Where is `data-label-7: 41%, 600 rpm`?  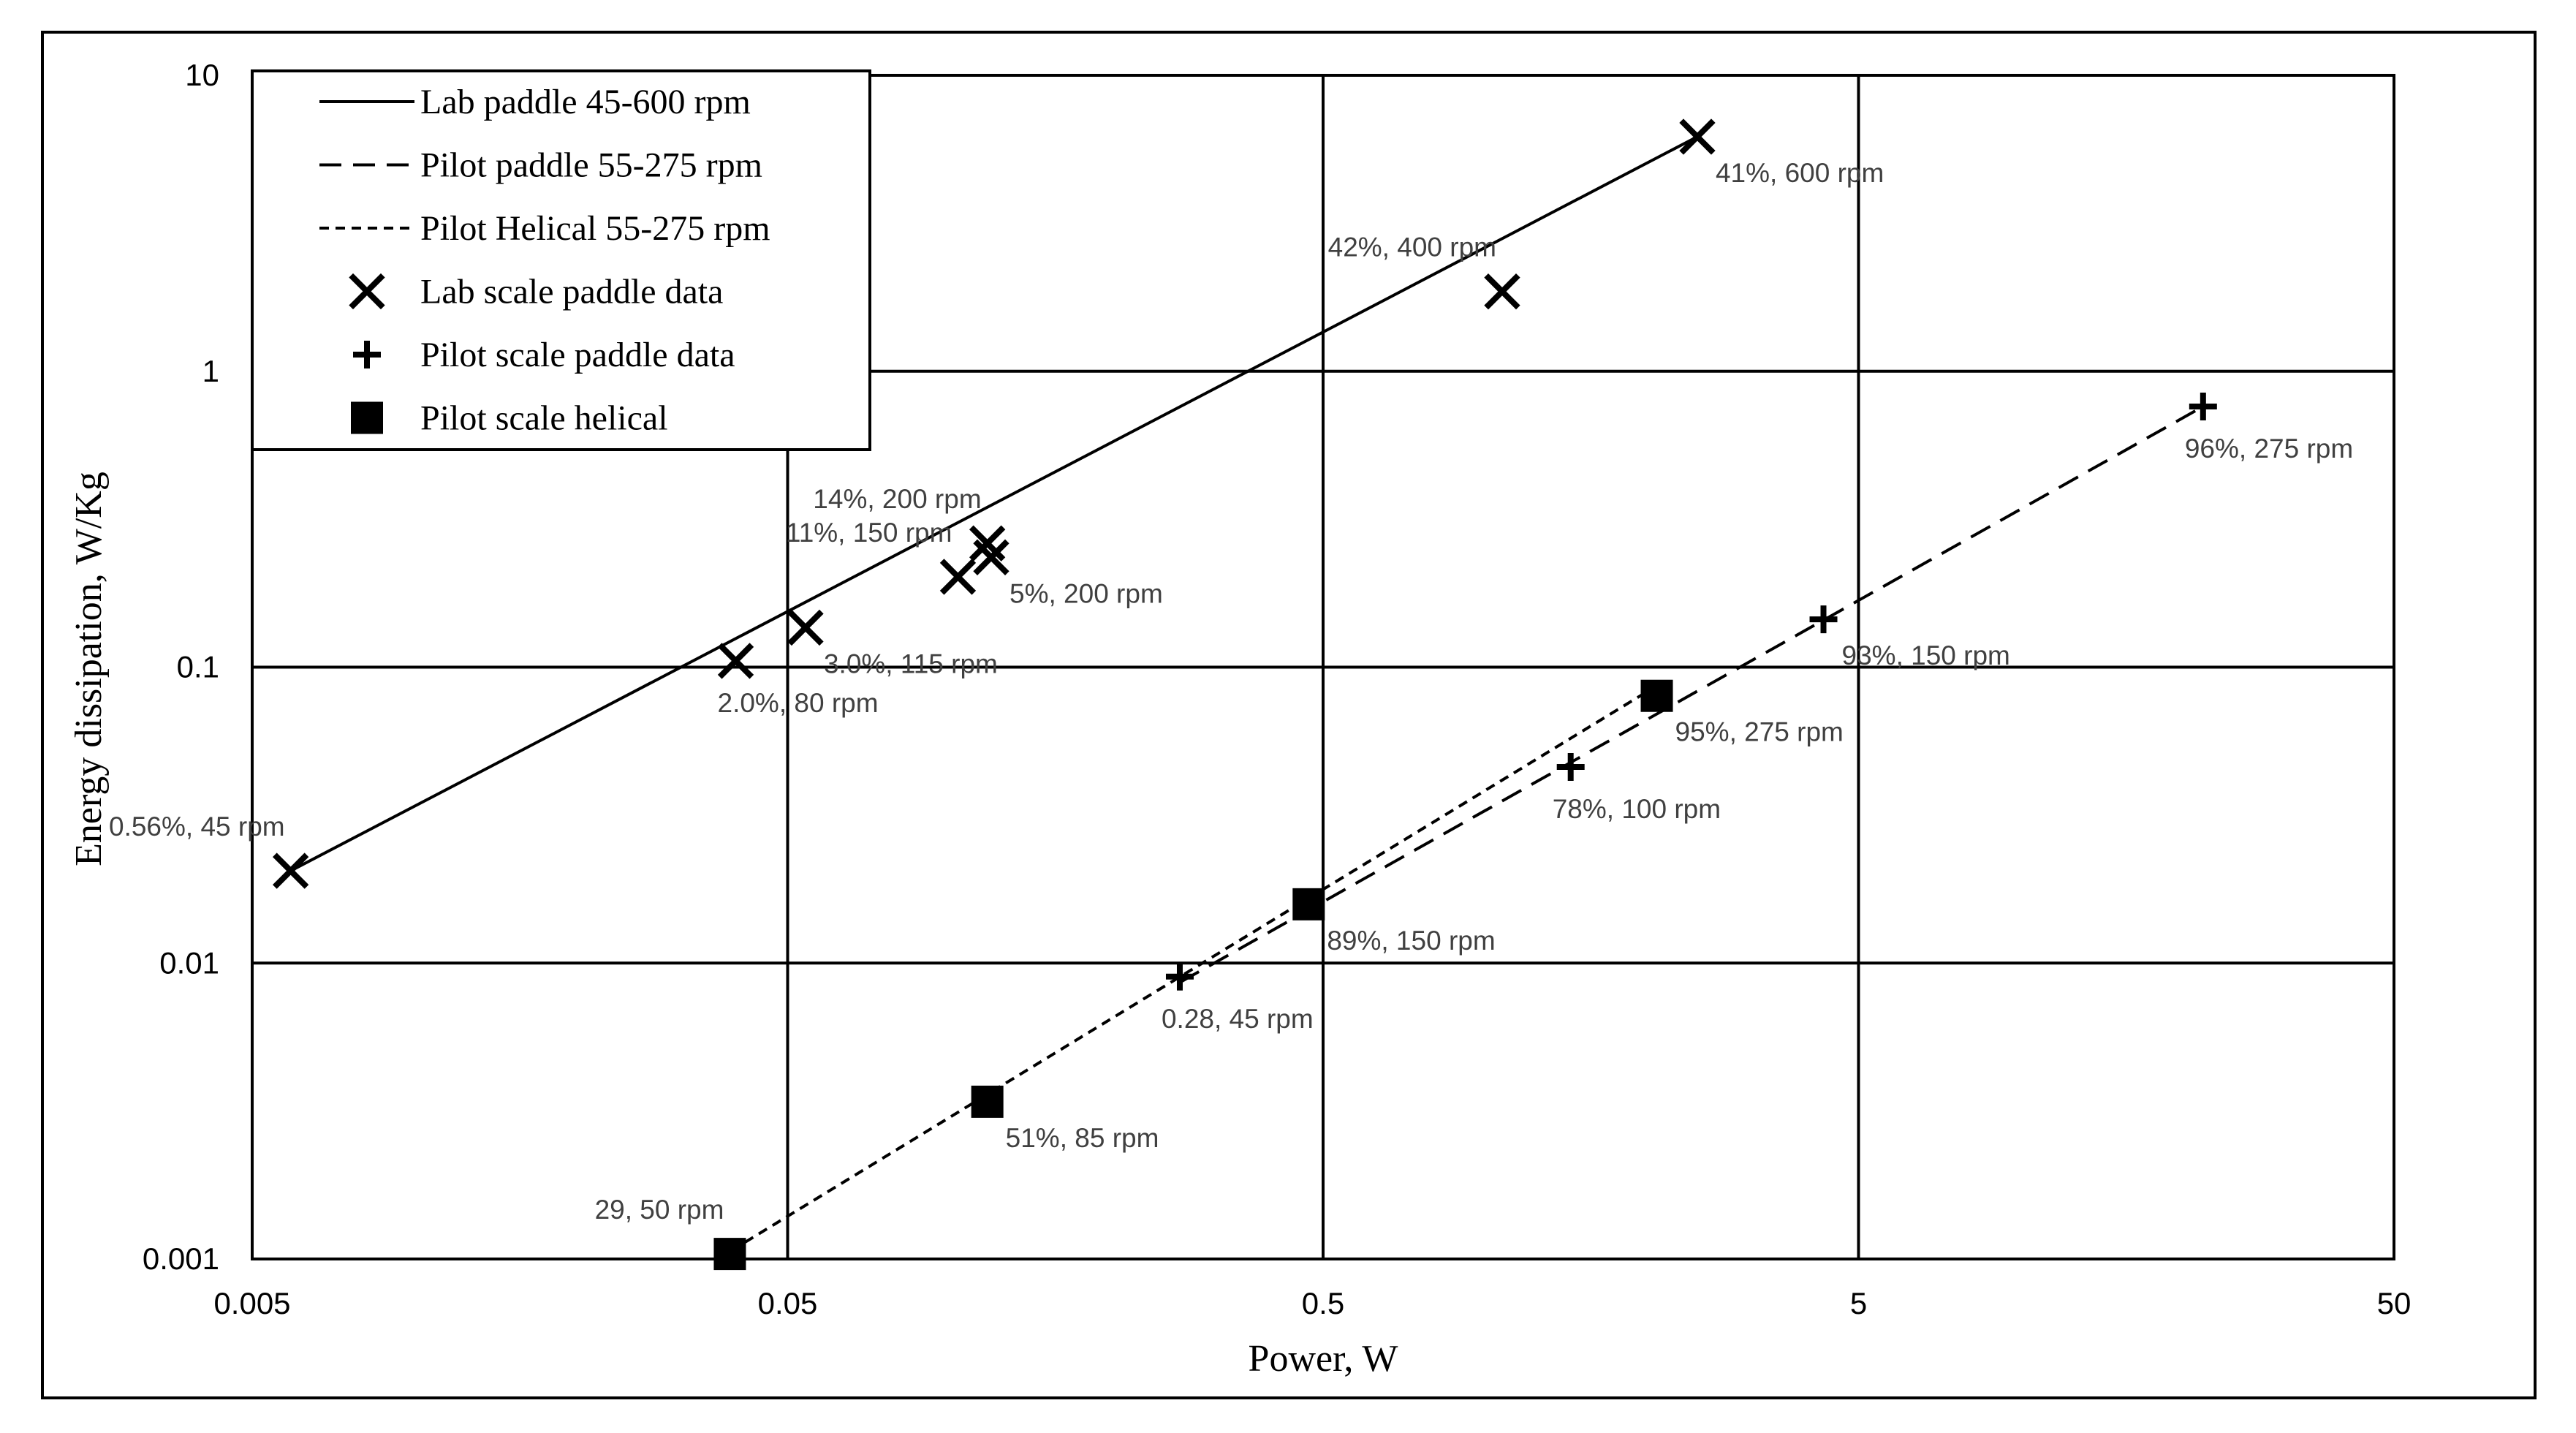 data-label-7: 41%, 600 rpm is located at coordinates (1800, 173).